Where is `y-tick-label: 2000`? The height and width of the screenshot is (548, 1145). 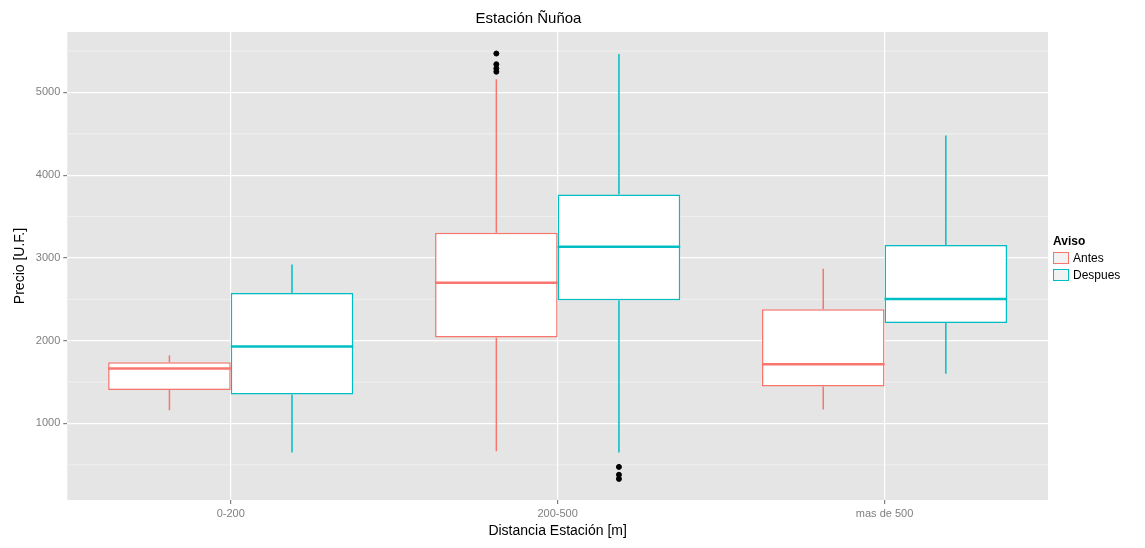 y-tick-label: 2000 is located at coordinates (48, 339).